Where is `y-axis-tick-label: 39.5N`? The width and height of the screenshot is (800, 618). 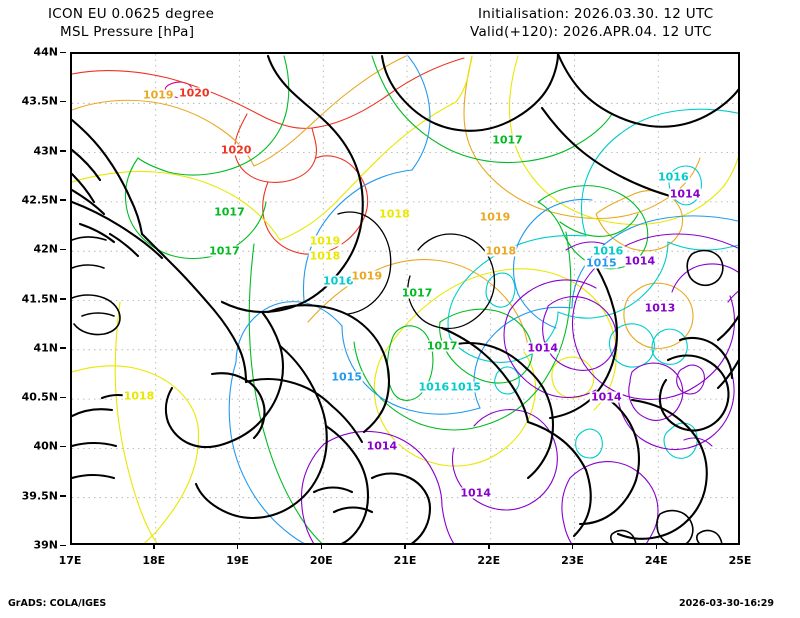
y-axis-tick-label: 39.5N is located at coordinates (39, 496).